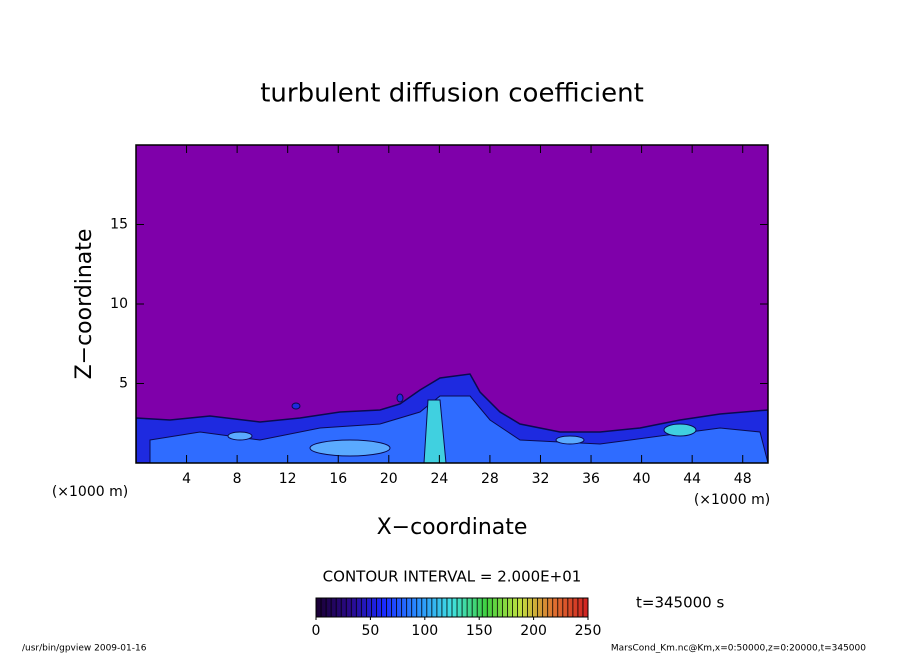 The height and width of the screenshot is (654, 904). What do you see at coordinates (452, 577) in the screenshot?
I see `contour-interval: CONTOUR INTERVAL = 2.000E+01` at bounding box center [452, 577].